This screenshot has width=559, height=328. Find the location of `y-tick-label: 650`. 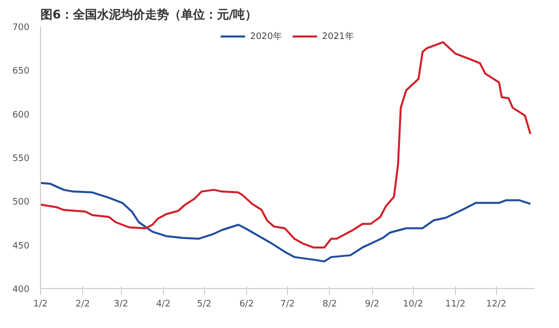

y-tick-label: 650 is located at coordinates (21, 71).